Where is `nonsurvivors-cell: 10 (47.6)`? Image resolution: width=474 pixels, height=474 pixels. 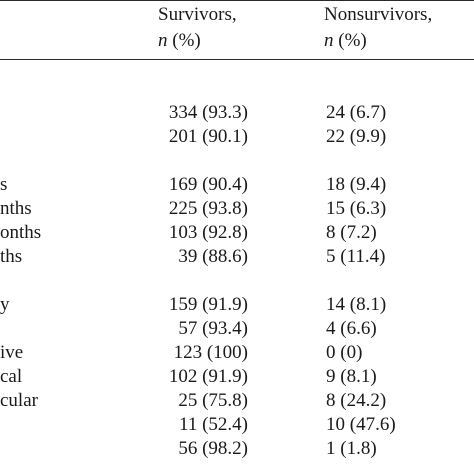
nonsurvivors-cell: 10 (47.6) is located at coordinates (361, 424).